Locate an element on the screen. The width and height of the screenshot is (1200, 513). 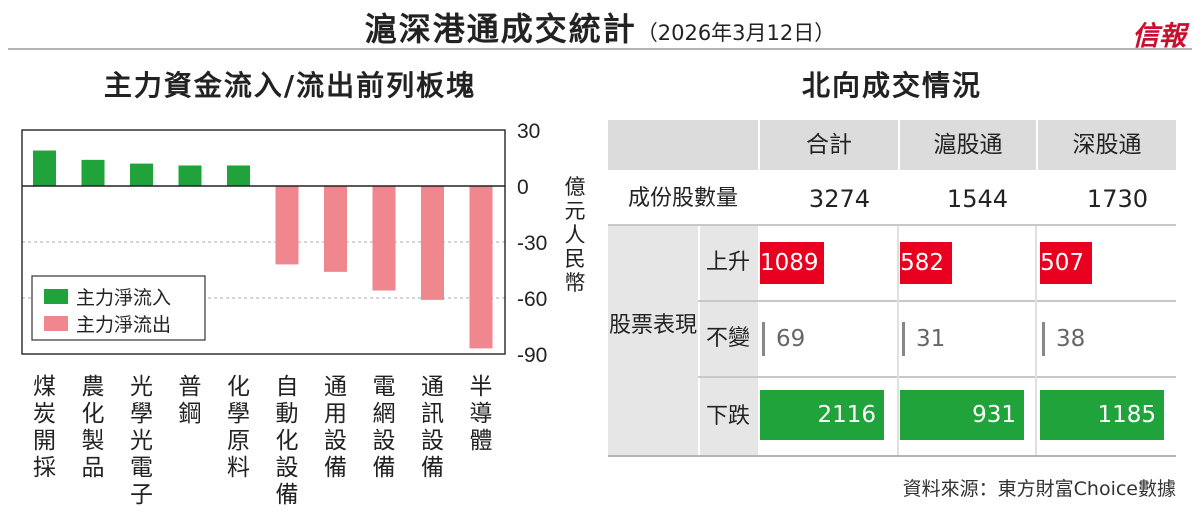
category-label-char: 普 is located at coordinates (190, 387).